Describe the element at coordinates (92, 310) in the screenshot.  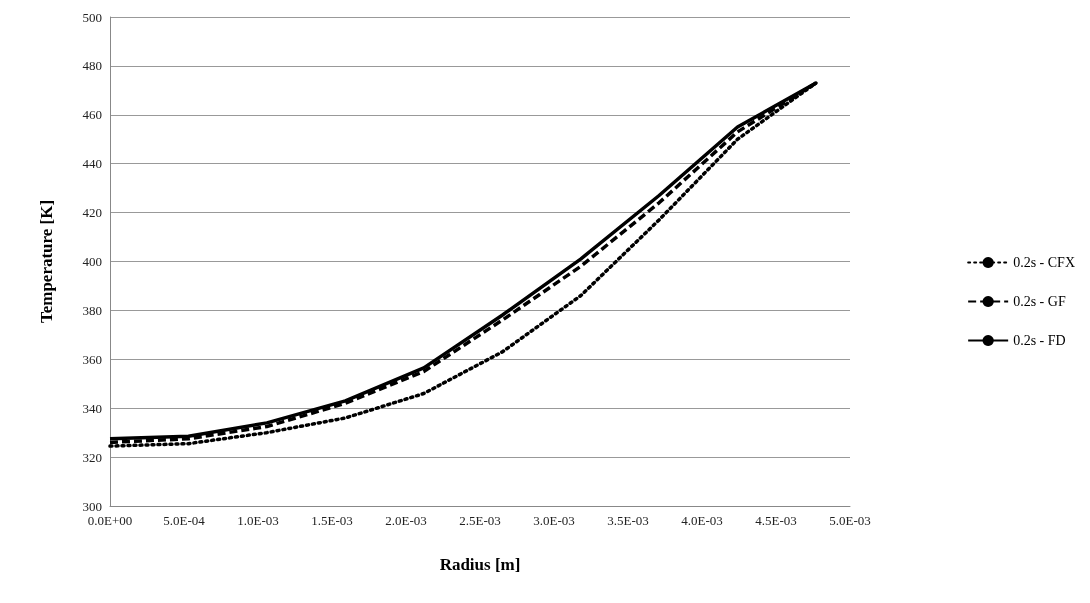
I see `y-tick-label: 380` at that location.